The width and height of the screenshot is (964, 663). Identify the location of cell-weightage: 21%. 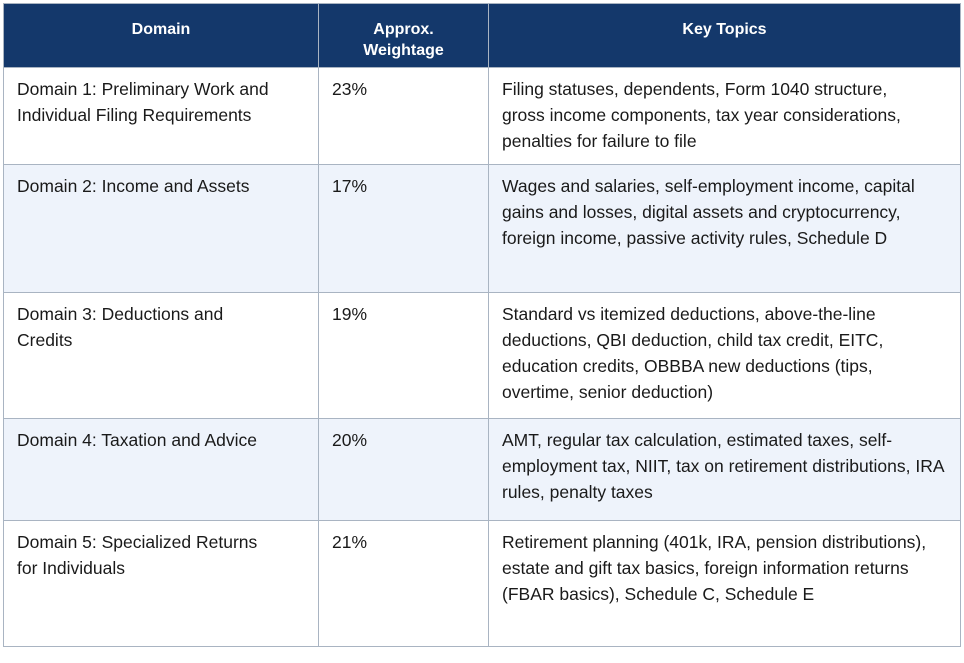
(403, 583).